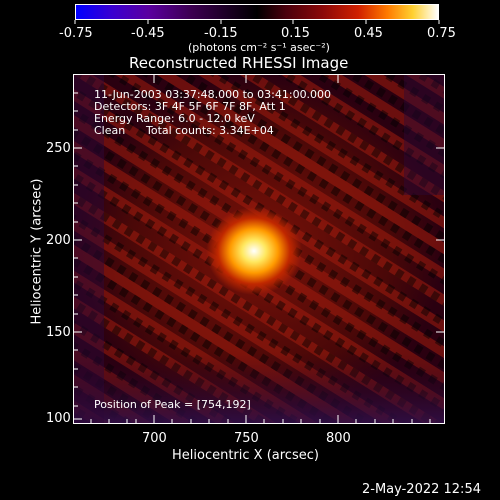 This screenshot has width=500, height=500. I want to click on y-tick-label: 250, so click(58, 148).